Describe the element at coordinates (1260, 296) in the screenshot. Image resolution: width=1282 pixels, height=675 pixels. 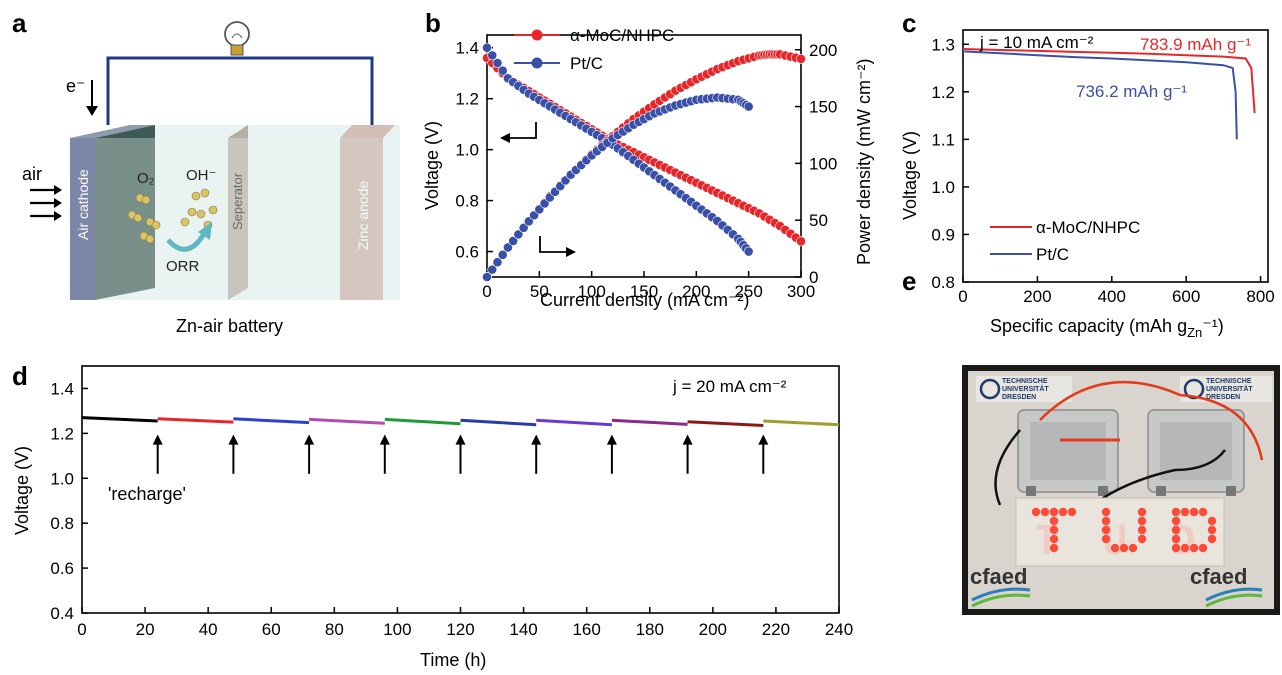
I see `c-xtick-label: 800` at that location.